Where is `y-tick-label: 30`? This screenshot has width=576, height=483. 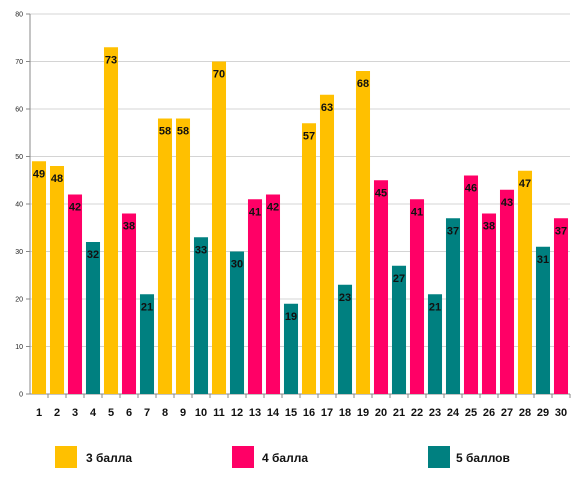 y-tick-label: 30 is located at coordinates (19, 252).